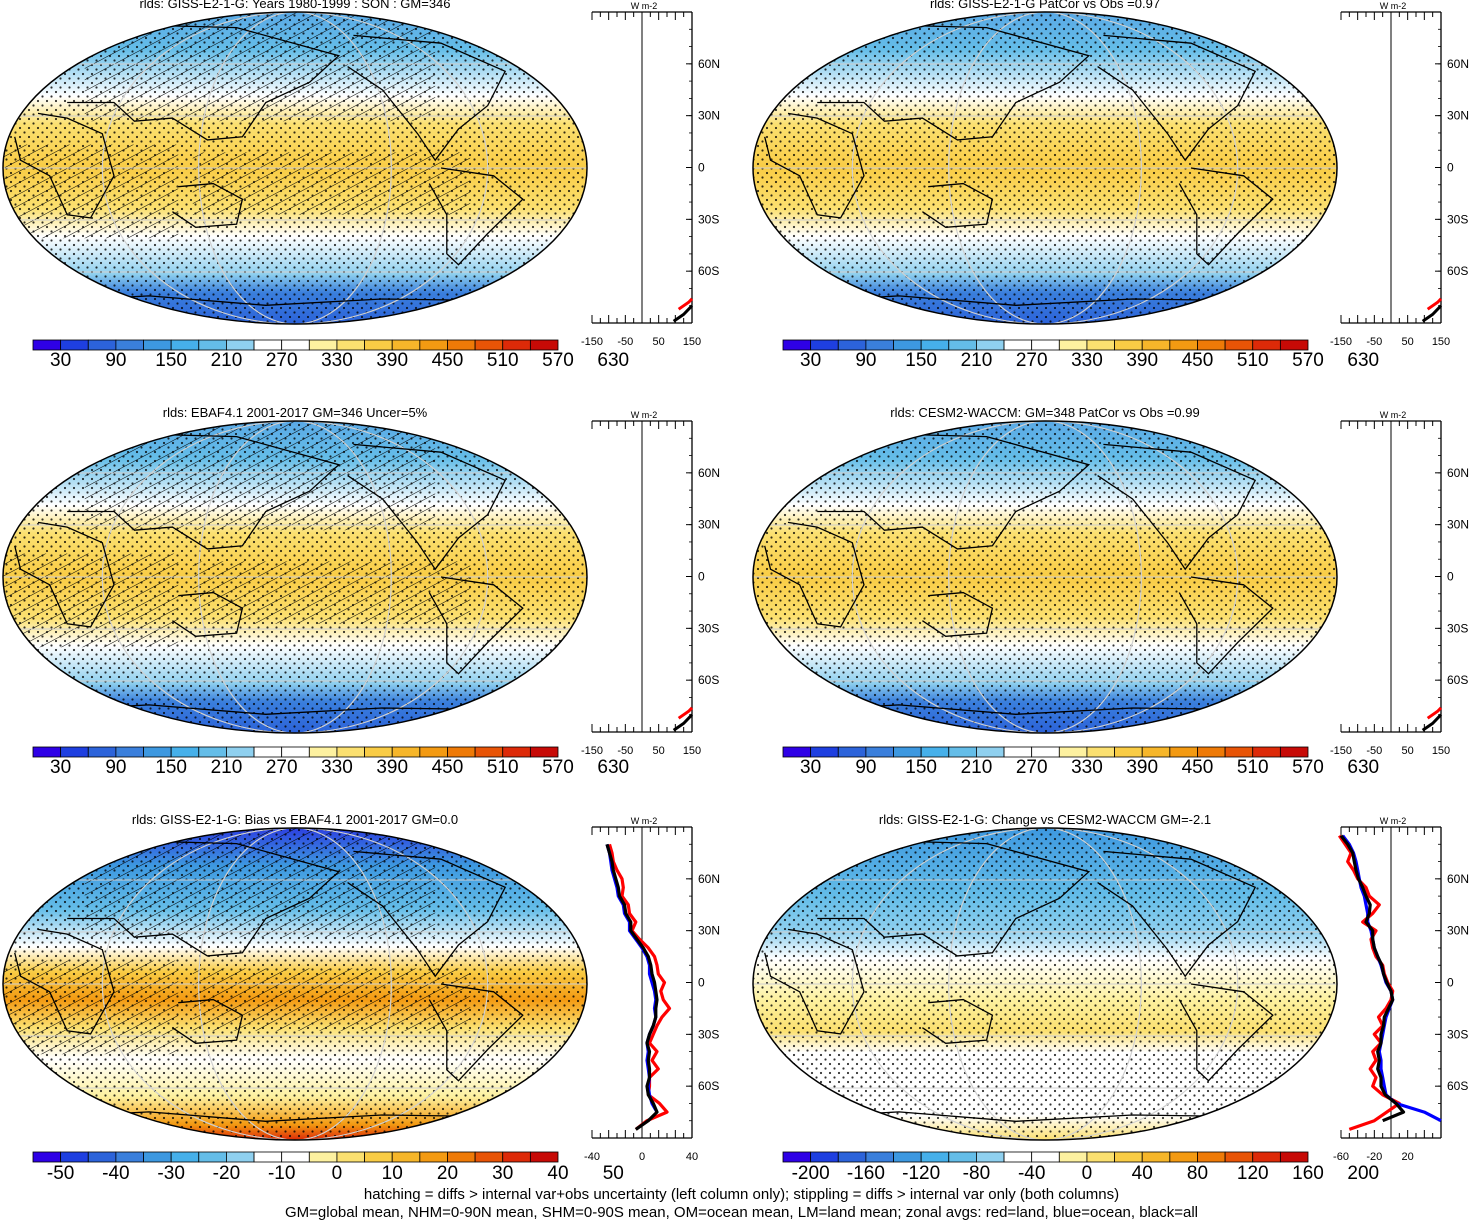 The image size is (1483, 1222). What do you see at coordinates (1087, 1173) in the screenshot?
I see `colorbar-label: 0` at bounding box center [1087, 1173].